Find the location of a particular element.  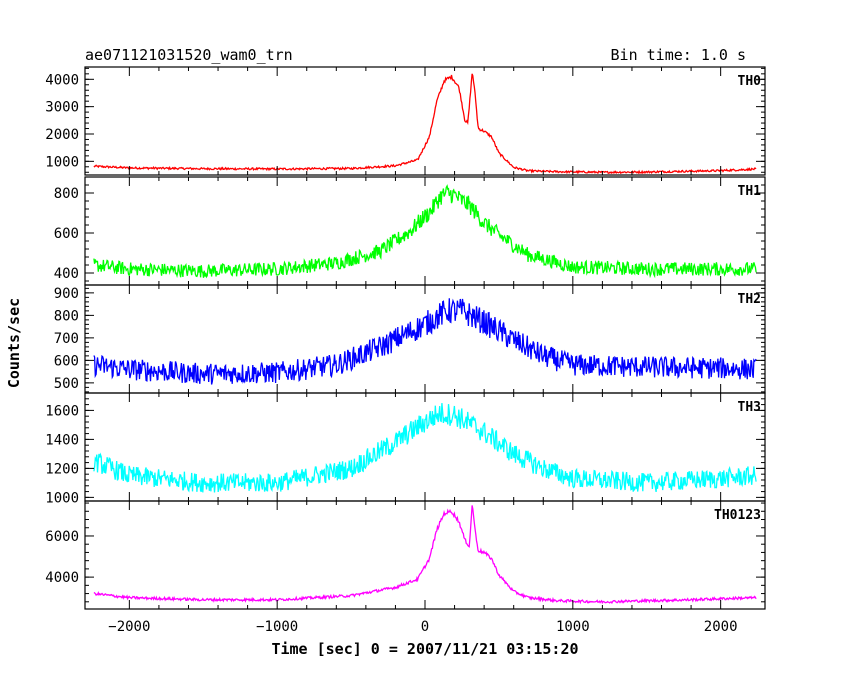

panel-label-th3: TH3 is located at coordinates (749, 407).